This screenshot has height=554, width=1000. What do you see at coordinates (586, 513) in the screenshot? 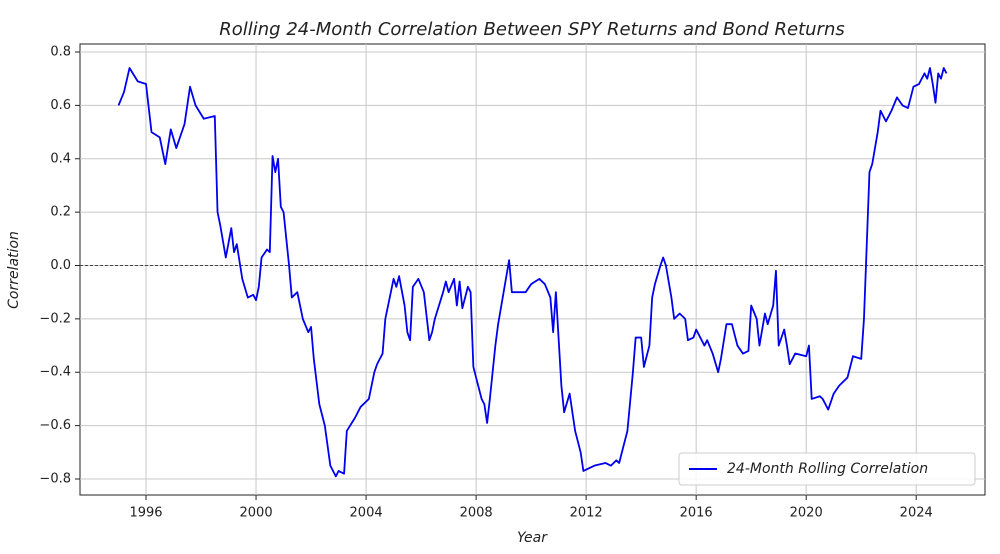
I see `x-tick-label: 2012` at bounding box center [586, 513].